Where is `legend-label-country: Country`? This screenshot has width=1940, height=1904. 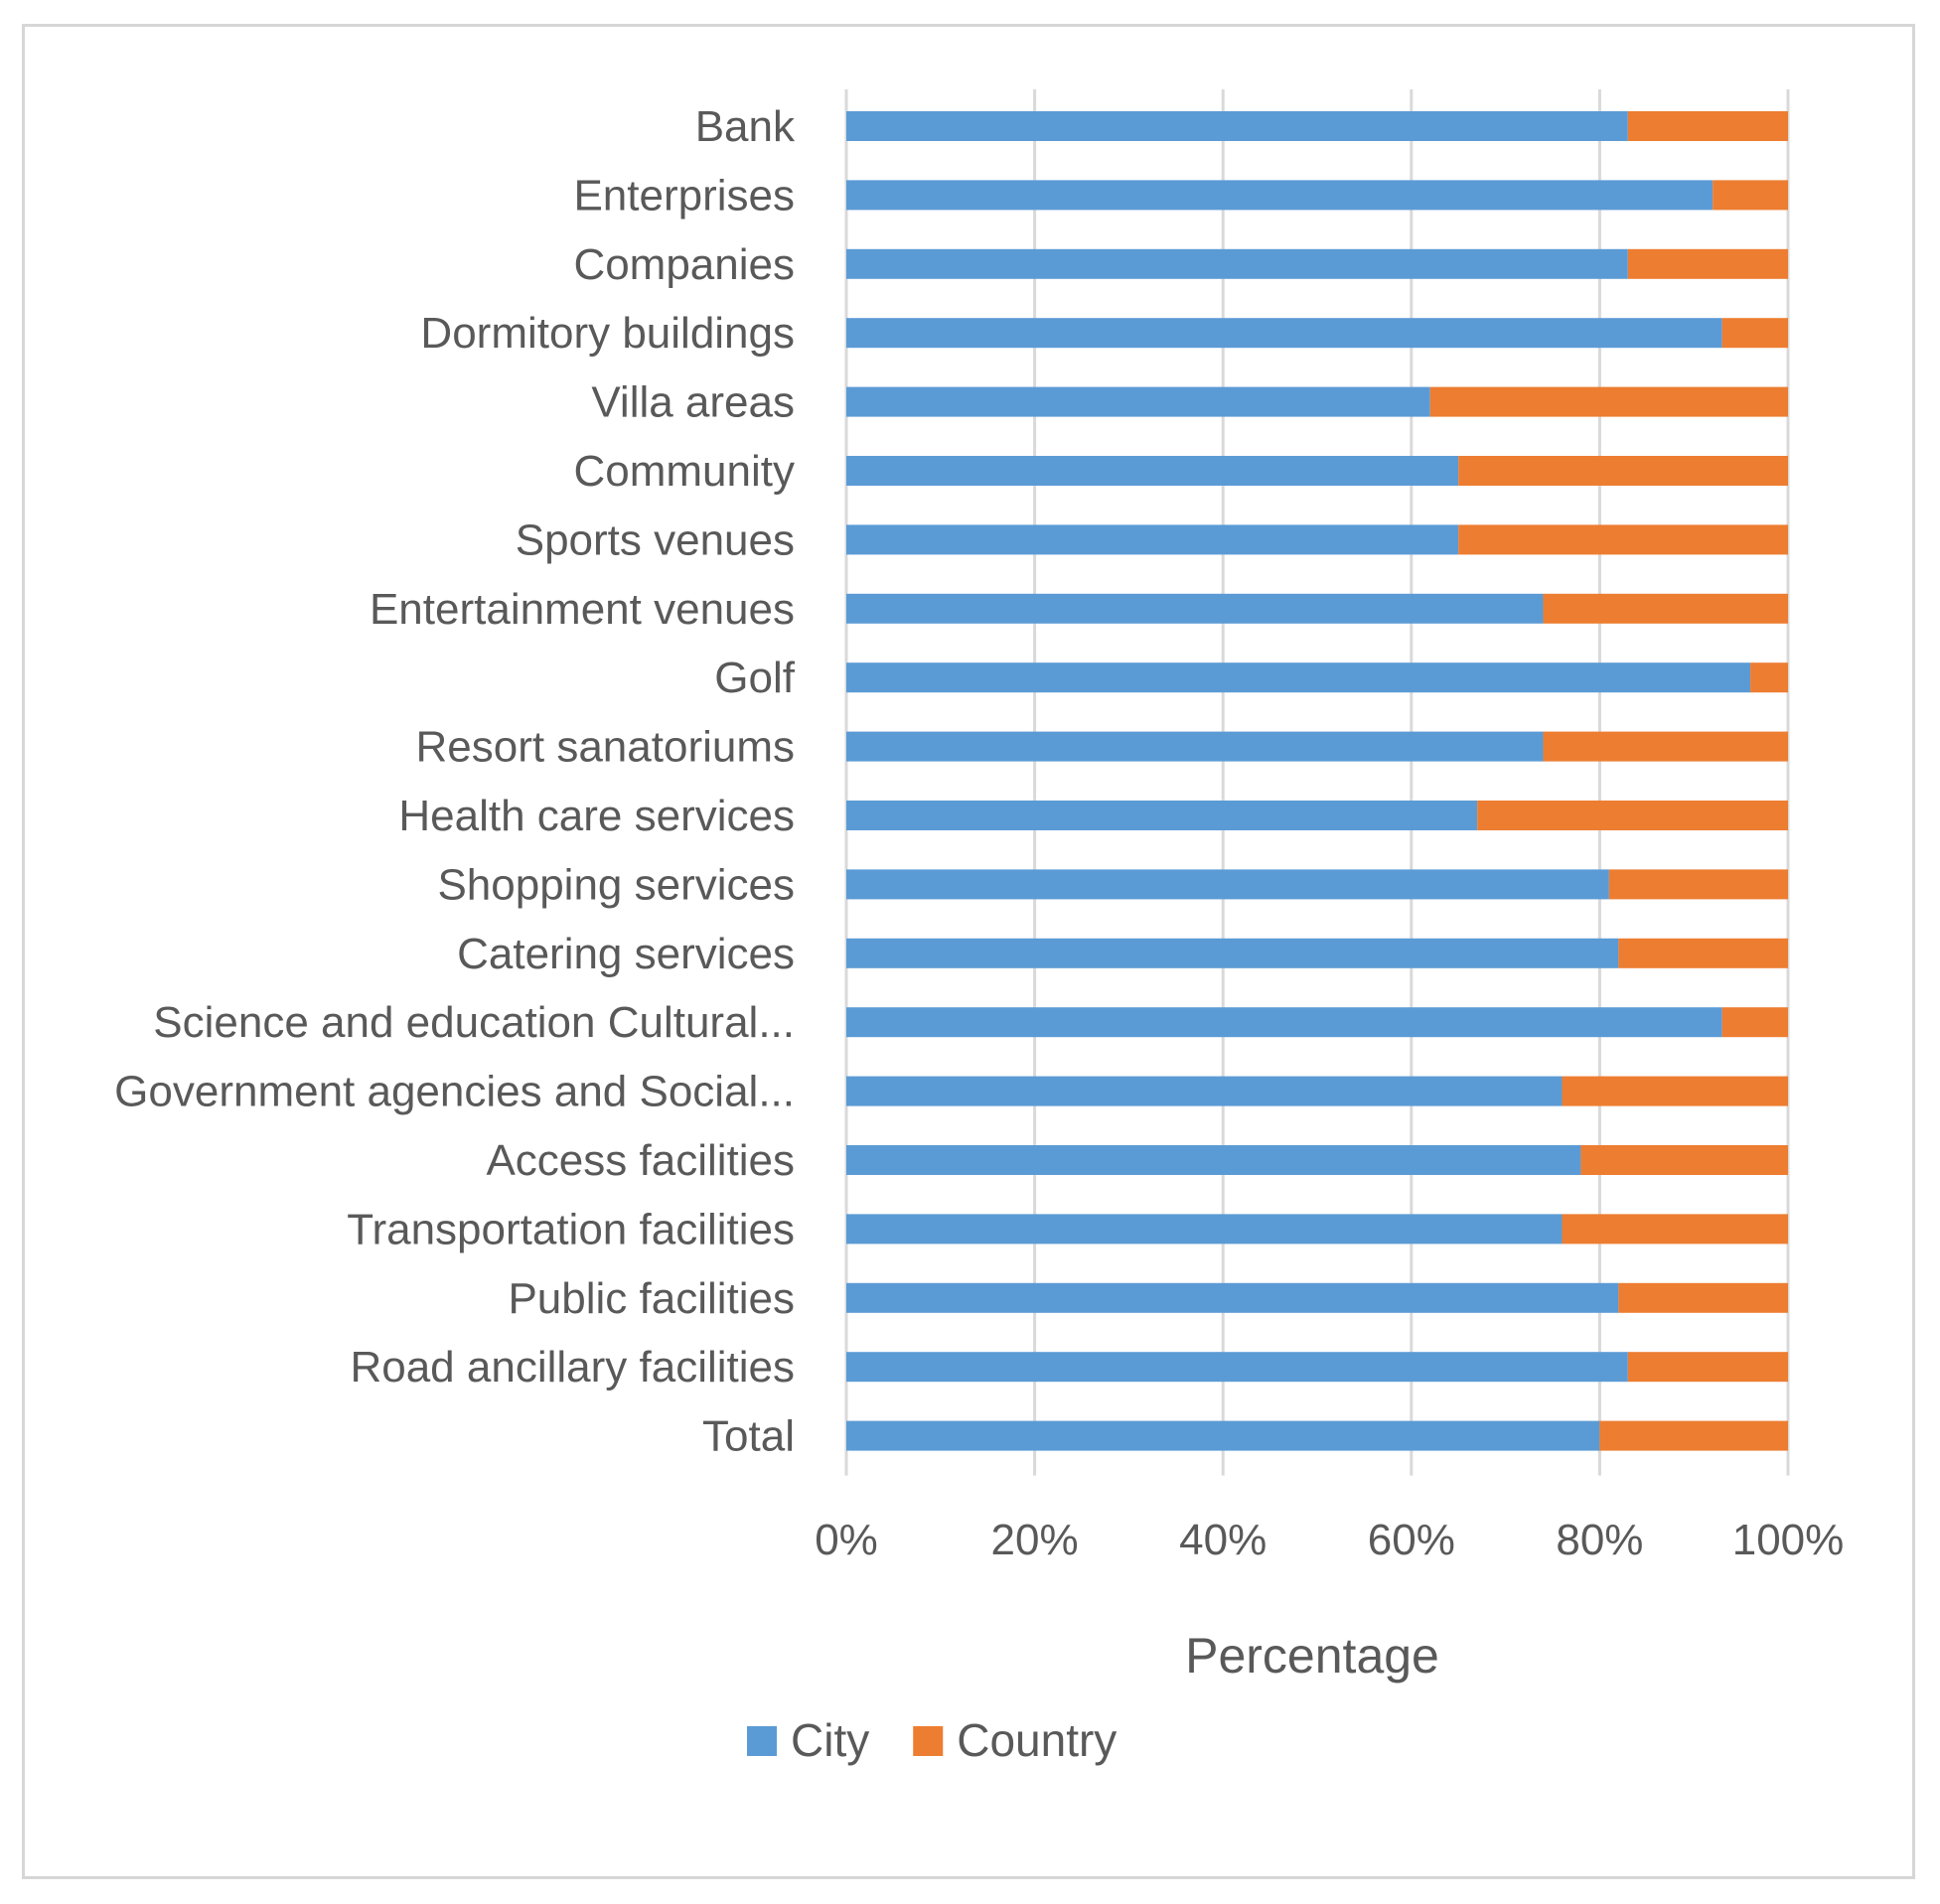
legend-label-country: Country is located at coordinates (1037, 1740).